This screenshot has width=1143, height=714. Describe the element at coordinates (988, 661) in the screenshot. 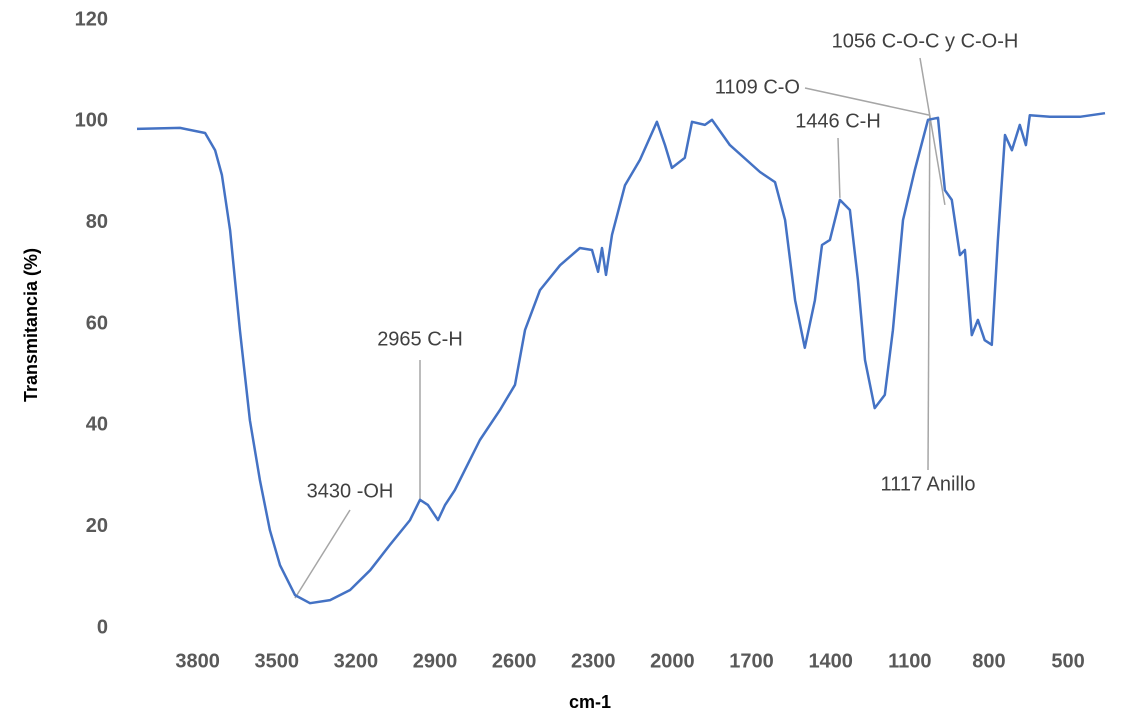

I see `x-tick-label: 800` at that location.